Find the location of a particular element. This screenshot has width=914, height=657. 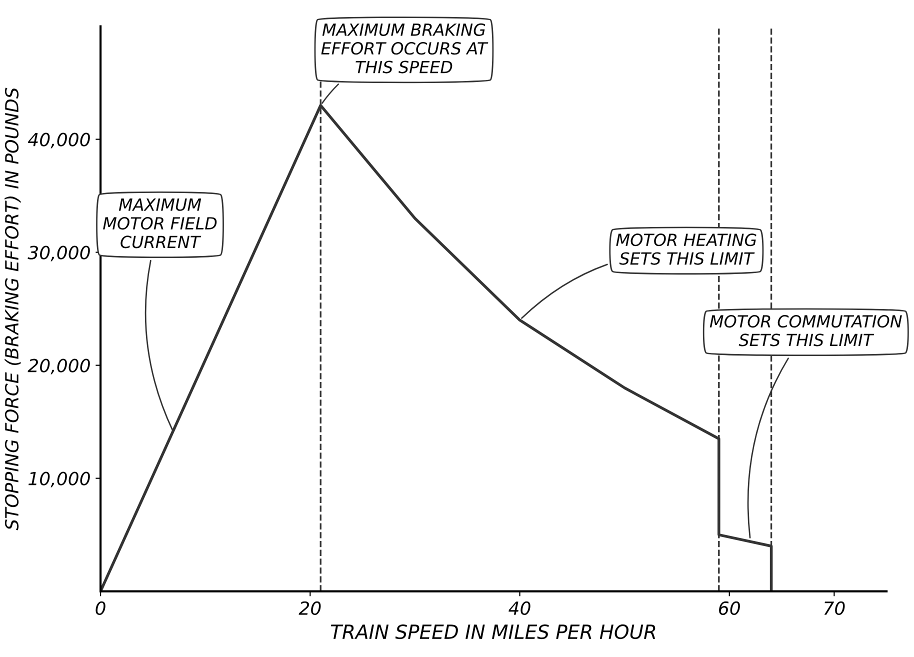

x-axis-title: TRAIN SPEED IN MILES PER HOUR is located at coordinates (493, 632).